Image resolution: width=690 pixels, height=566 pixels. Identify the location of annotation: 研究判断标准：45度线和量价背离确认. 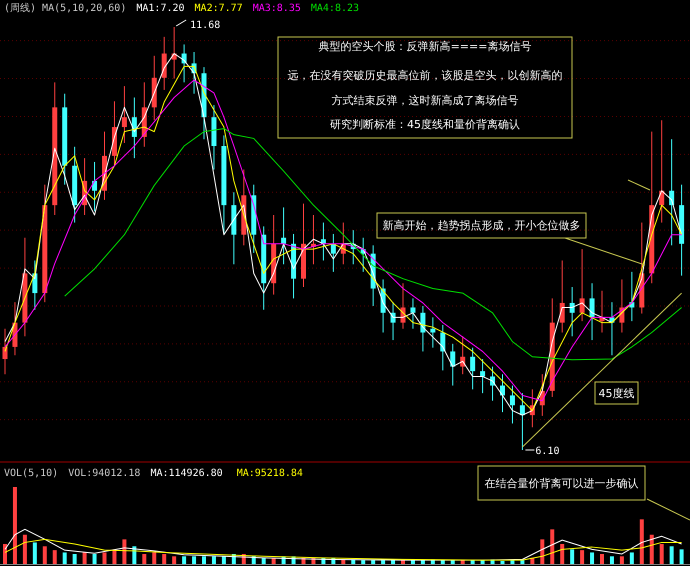
(425, 124).